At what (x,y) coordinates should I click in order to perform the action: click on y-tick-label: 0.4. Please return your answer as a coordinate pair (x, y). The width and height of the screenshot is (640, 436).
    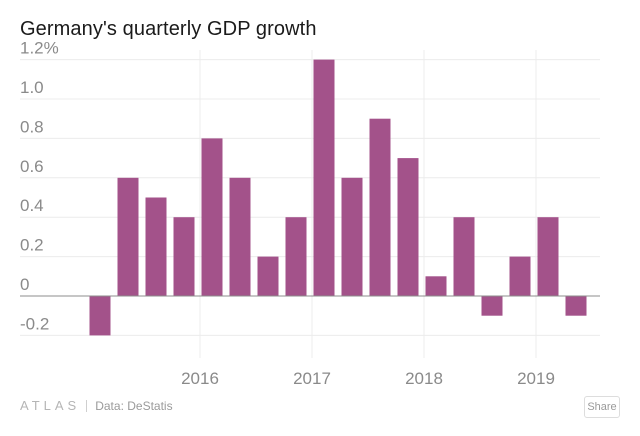
    Looking at the image, I should click on (32, 205).